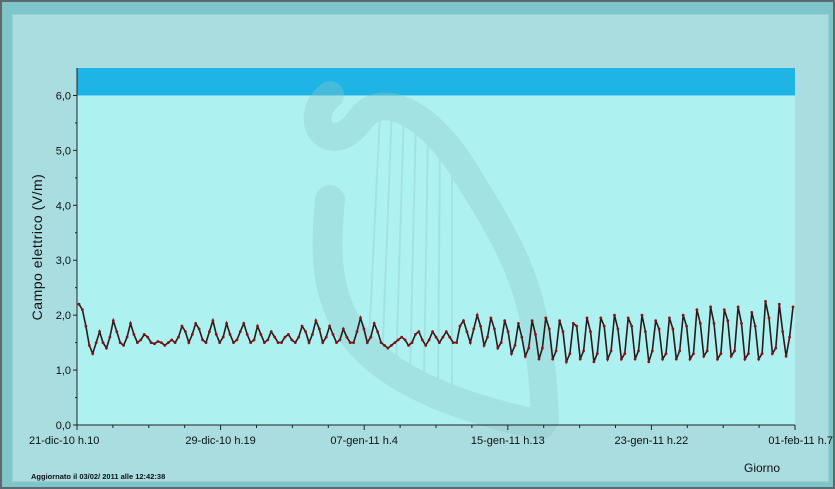  I want to click on y-axis-title: Campo elettrico (V/m), so click(37, 247).